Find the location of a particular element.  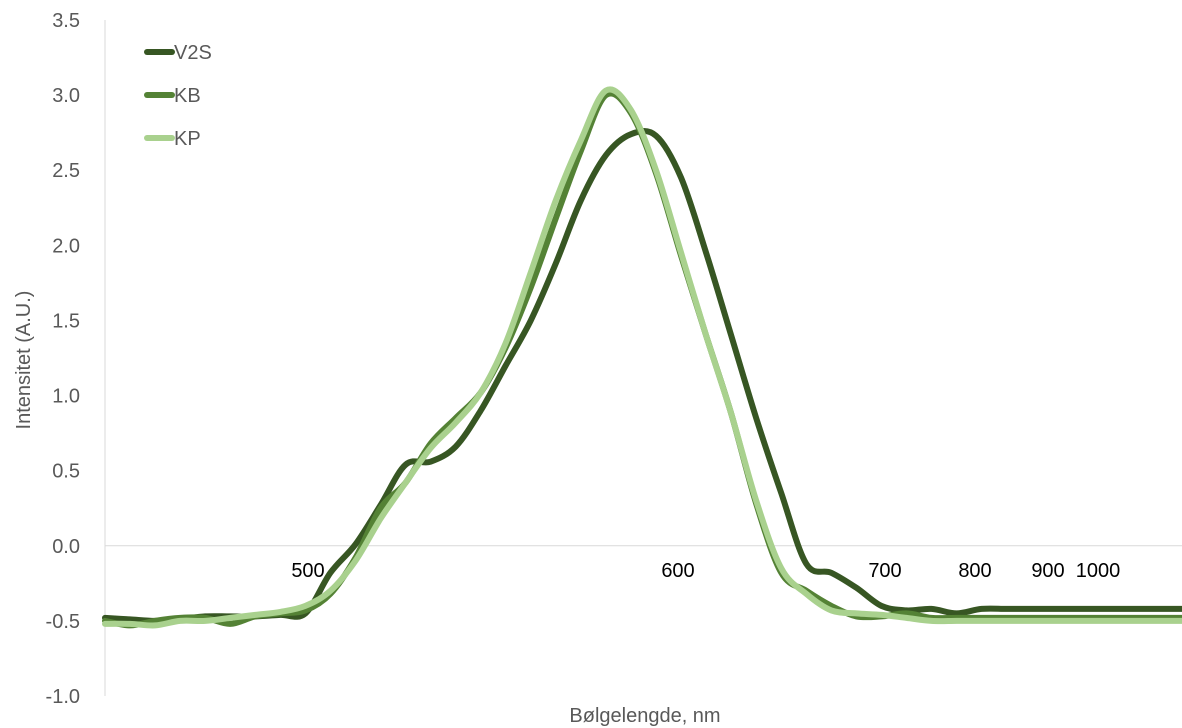

y-tick-label: 3.0 is located at coordinates (66, 96).